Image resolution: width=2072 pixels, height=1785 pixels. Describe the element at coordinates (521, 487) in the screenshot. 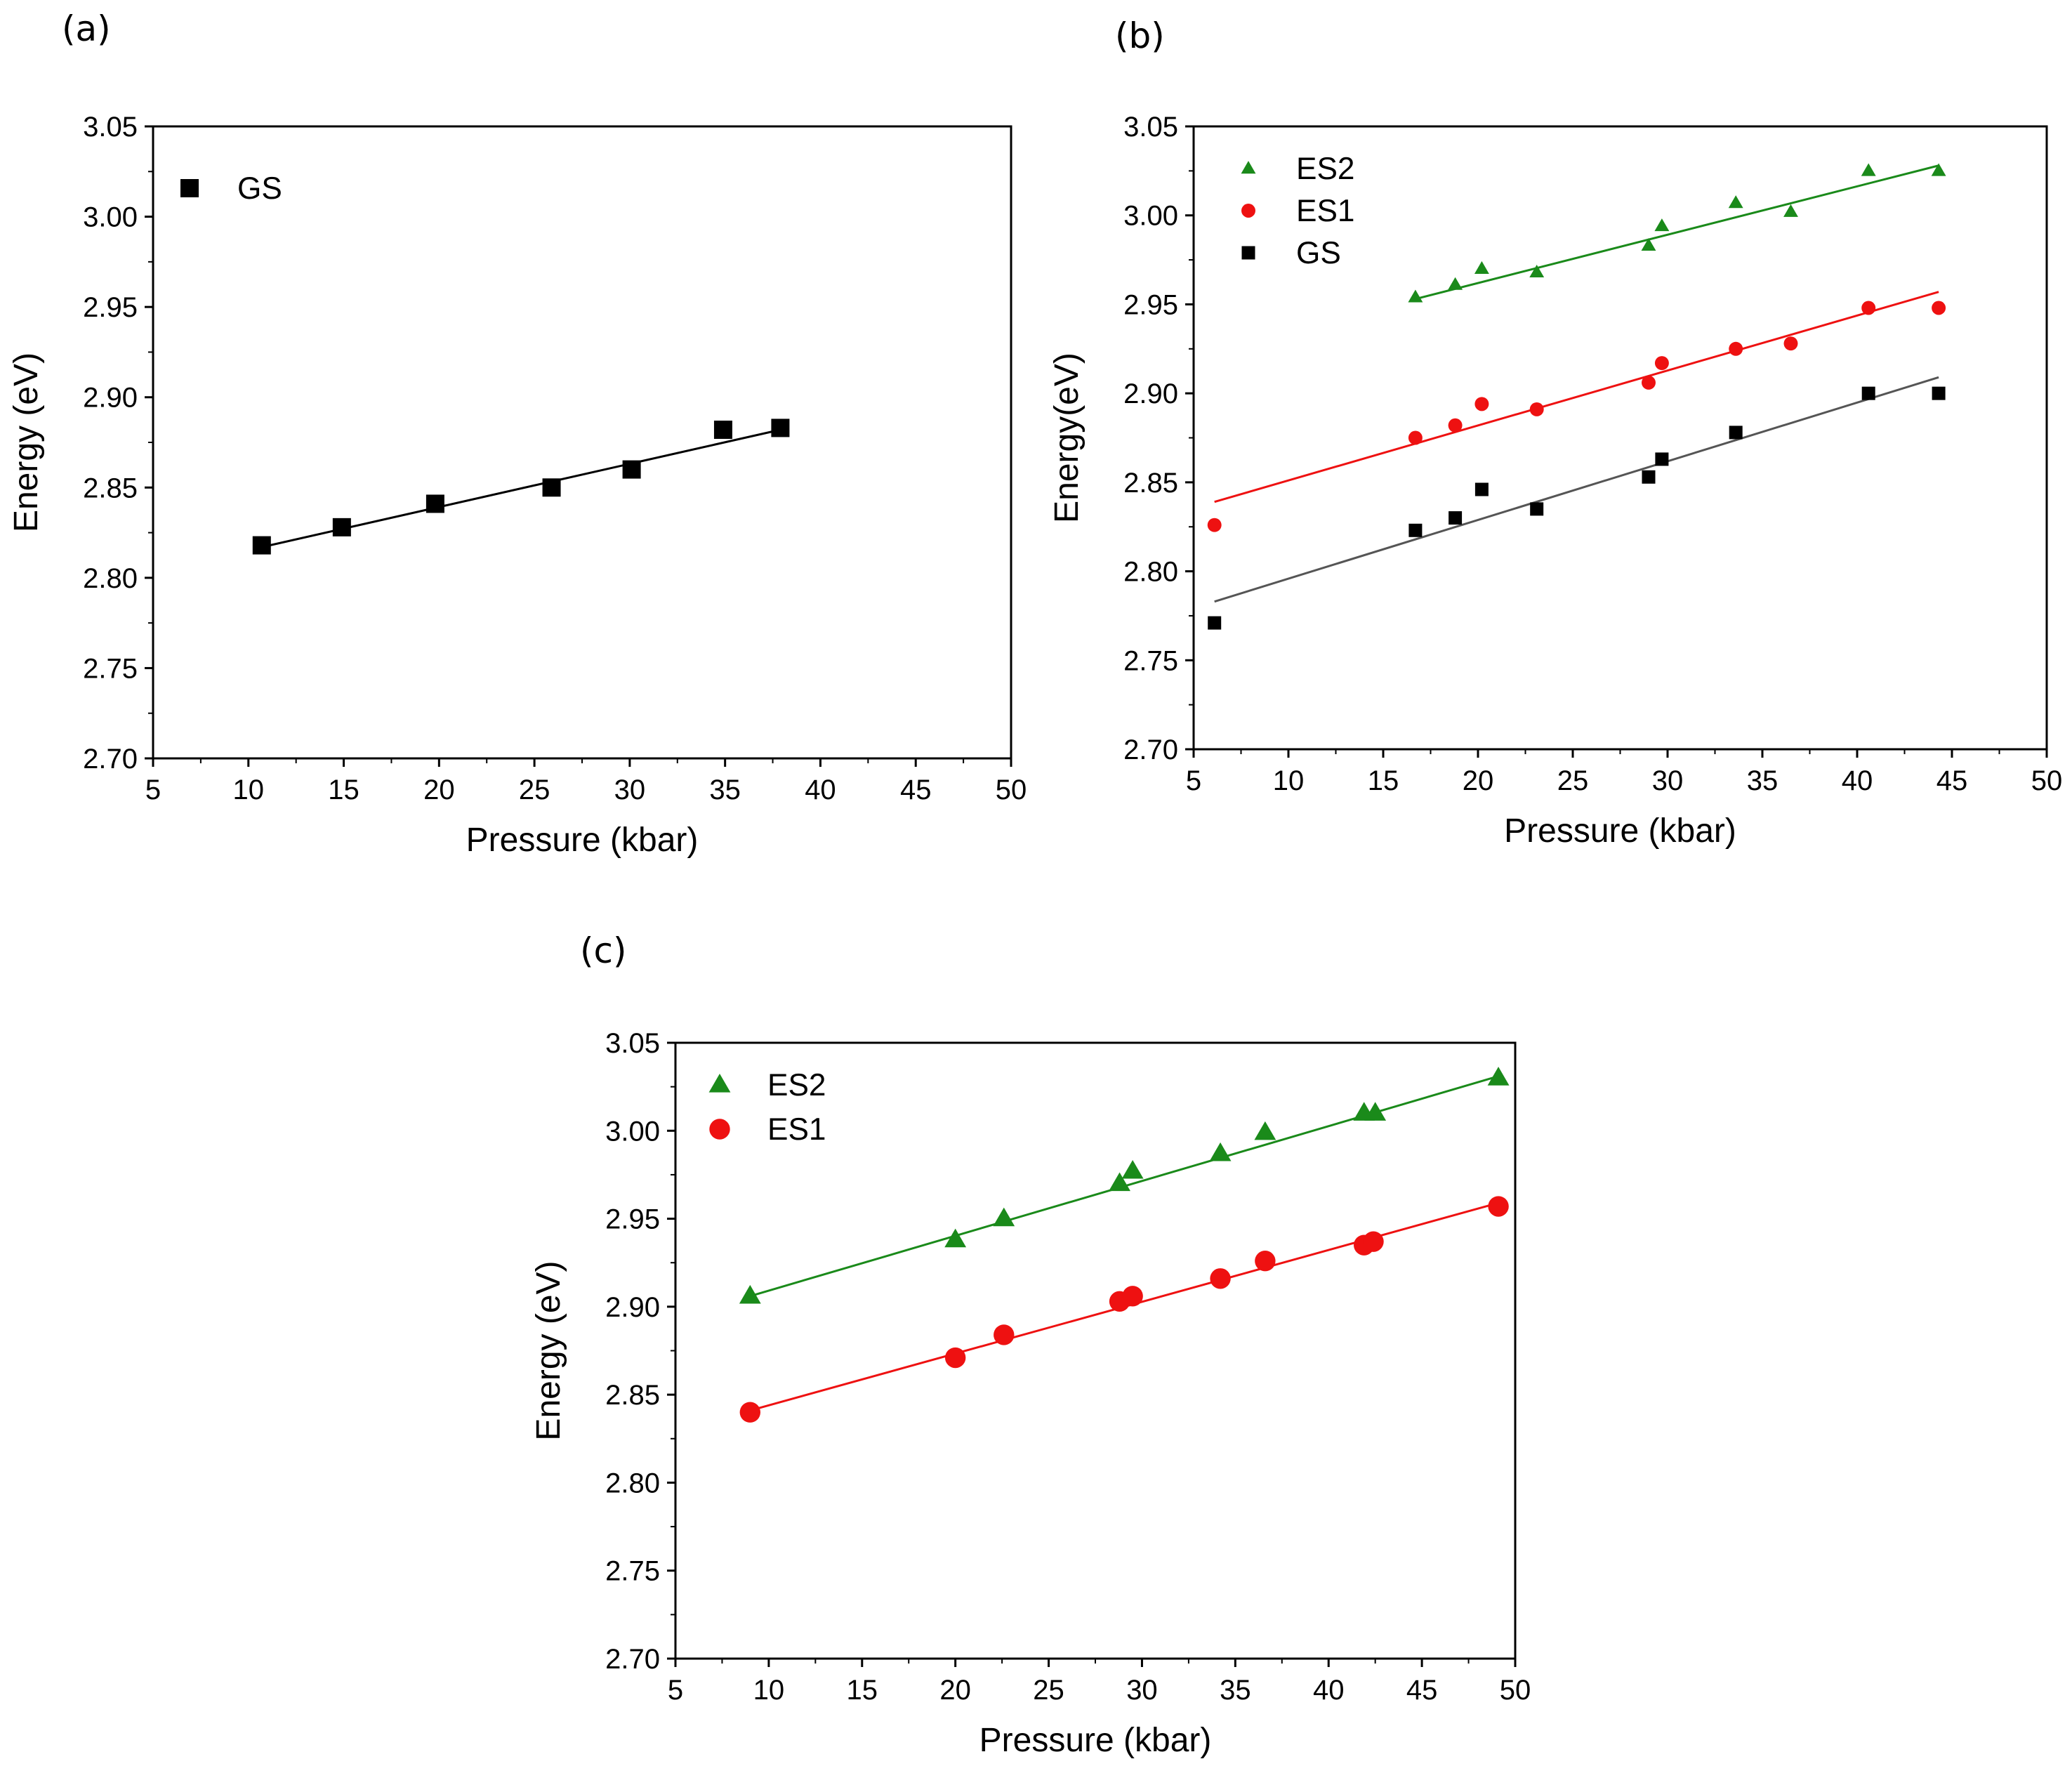

I see `series-gs` at that location.